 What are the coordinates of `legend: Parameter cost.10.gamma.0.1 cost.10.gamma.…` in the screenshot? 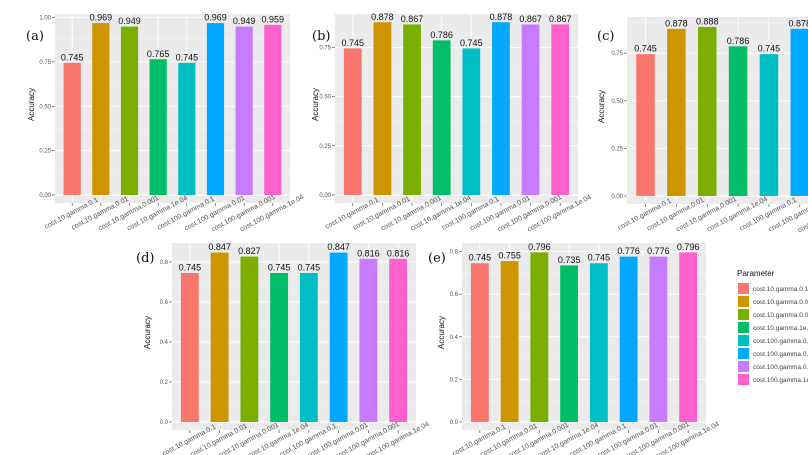 It's located at (772, 327).